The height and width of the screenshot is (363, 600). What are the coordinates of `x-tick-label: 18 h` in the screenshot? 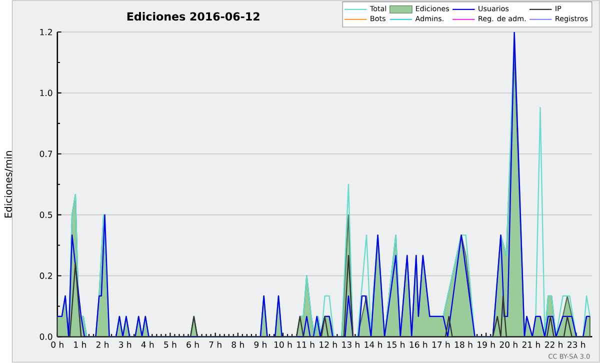 It's located at (463, 344).